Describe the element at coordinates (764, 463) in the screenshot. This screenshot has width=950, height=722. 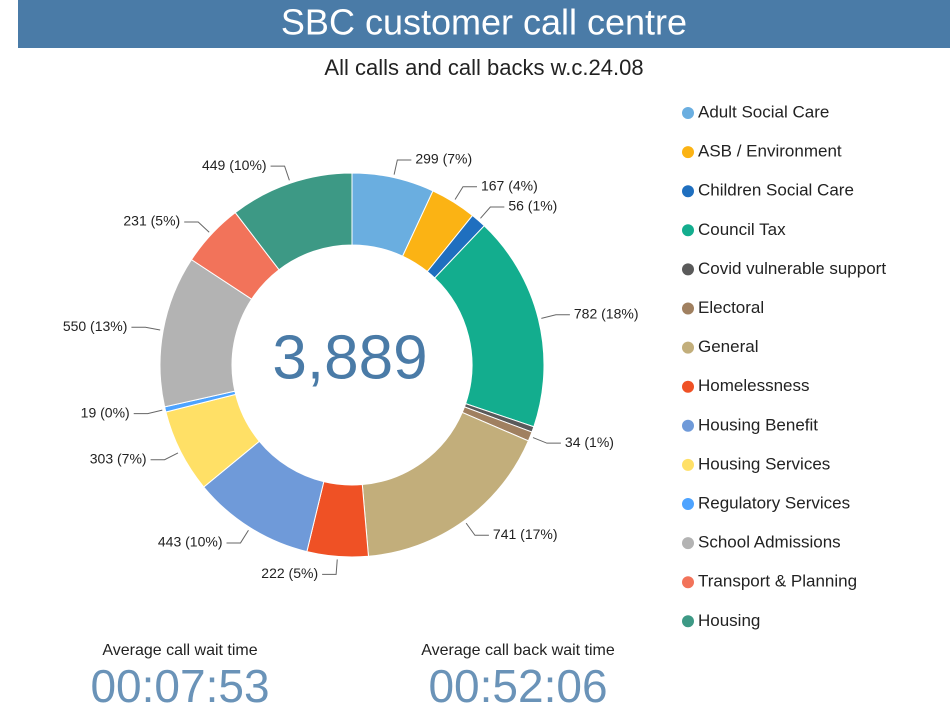
I see `legend-label: Housing Services` at that location.